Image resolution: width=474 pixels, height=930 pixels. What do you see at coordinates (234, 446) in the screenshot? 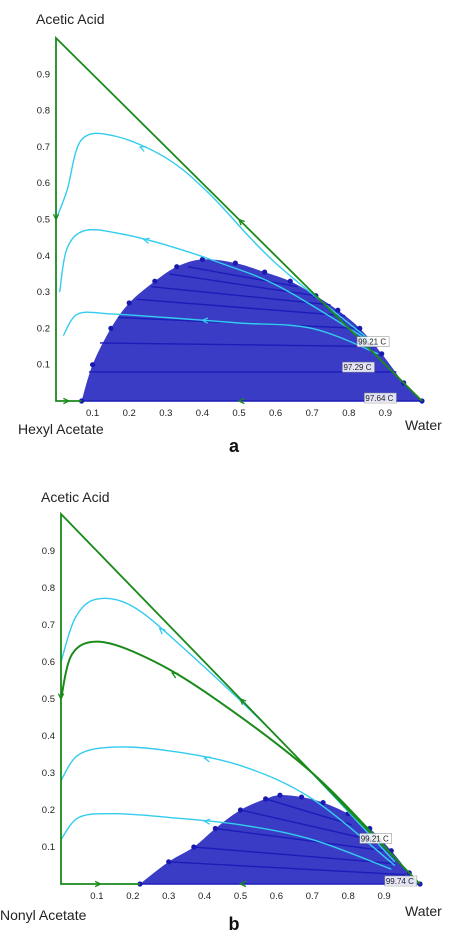
I see `panel-label: a` at bounding box center [234, 446].